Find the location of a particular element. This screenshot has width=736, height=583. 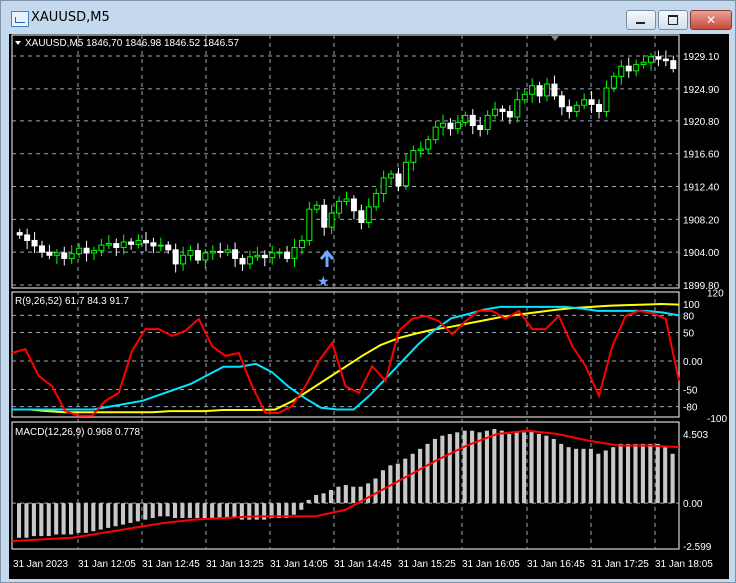

time-axis-label: 31 Jan 16:45 is located at coordinates (556, 564).